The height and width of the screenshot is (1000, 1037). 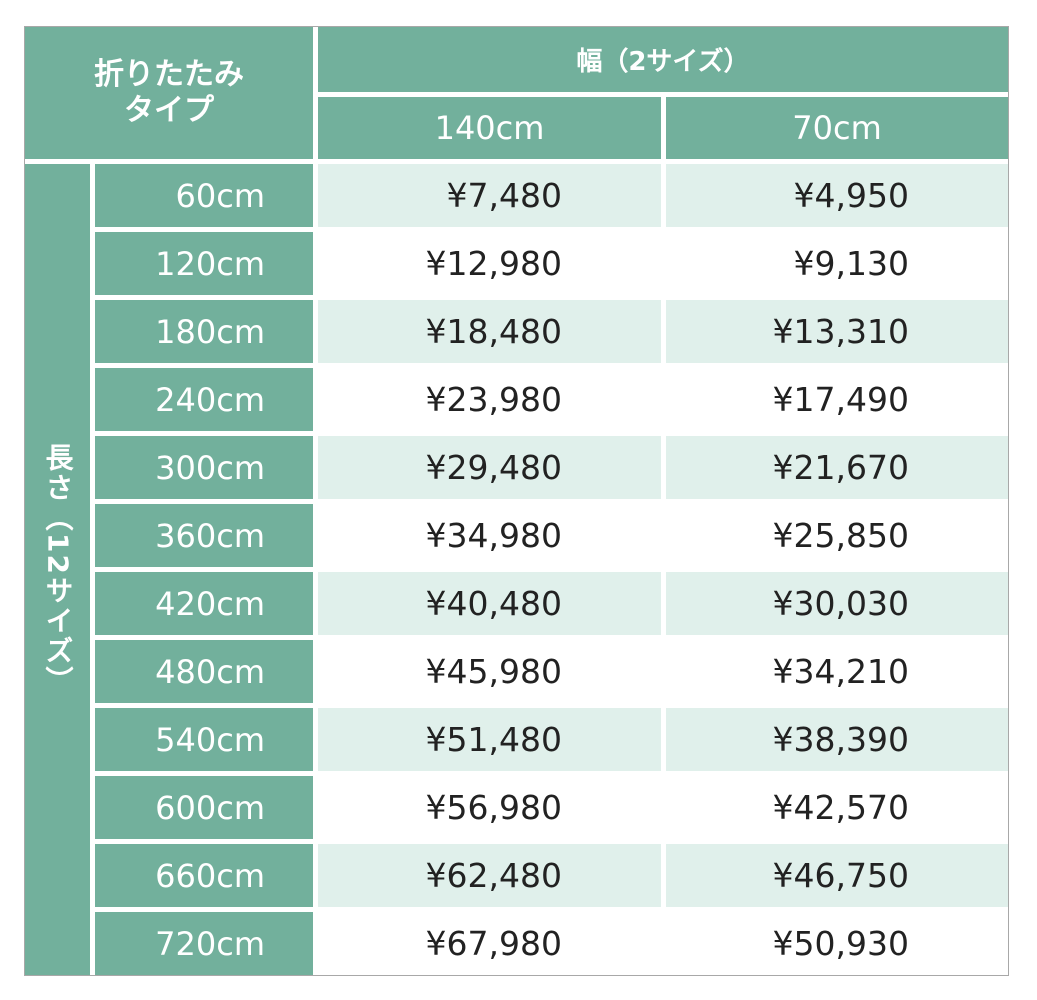 What do you see at coordinates (493, 807) in the screenshot?
I see `price-cell-140: ¥56,980` at bounding box center [493, 807].